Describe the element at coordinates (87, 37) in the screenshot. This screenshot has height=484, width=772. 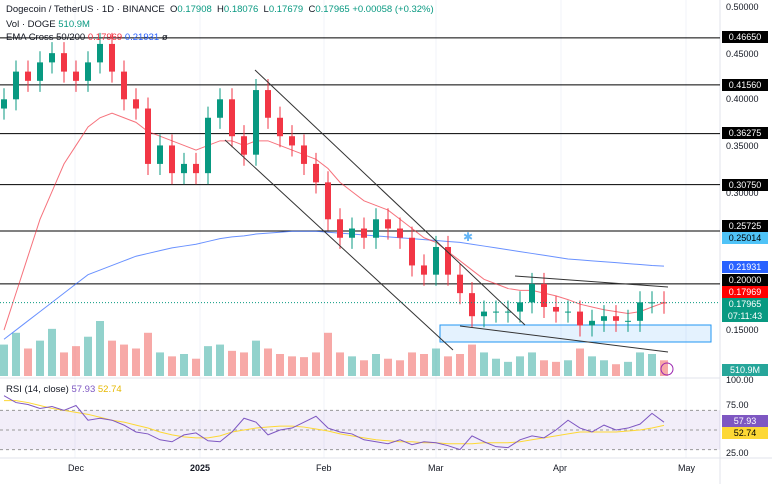
I see `ema-legend: EMA Cross 50/200 0.17969 0.21931 ø` at that location.